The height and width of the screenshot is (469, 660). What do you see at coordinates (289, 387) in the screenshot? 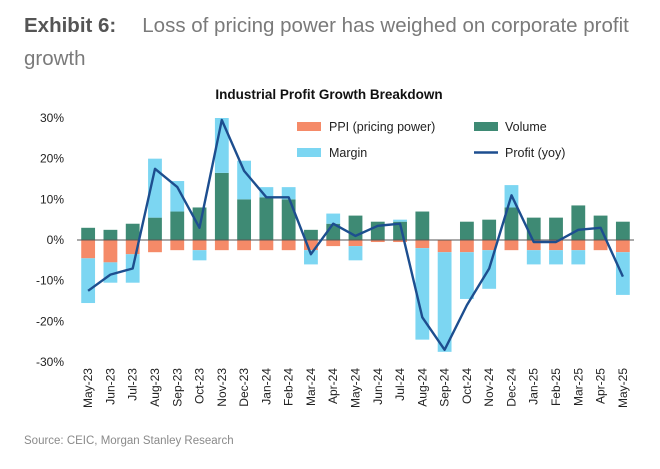
I see `x-tick-label: Feb-24` at bounding box center [289, 387].